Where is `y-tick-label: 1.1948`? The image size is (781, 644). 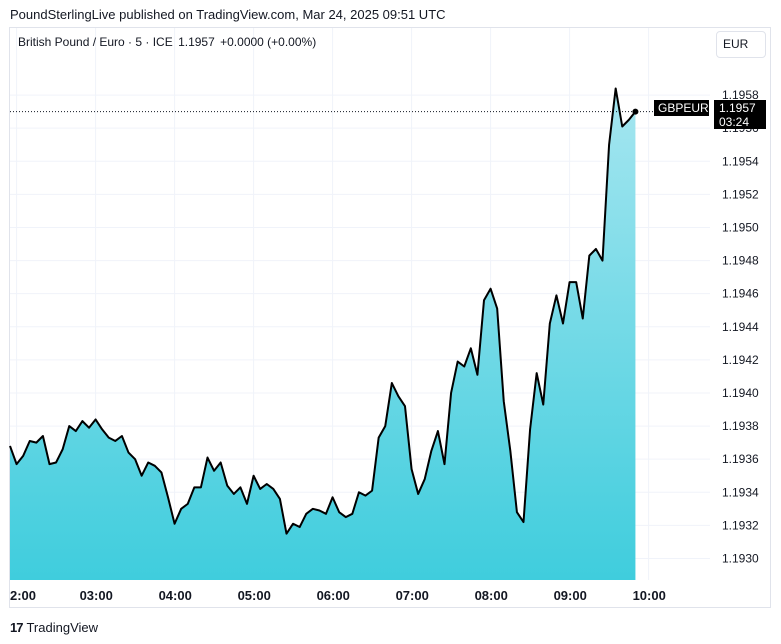 y-tick-label: 1.1948 is located at coordinates (740, 261).